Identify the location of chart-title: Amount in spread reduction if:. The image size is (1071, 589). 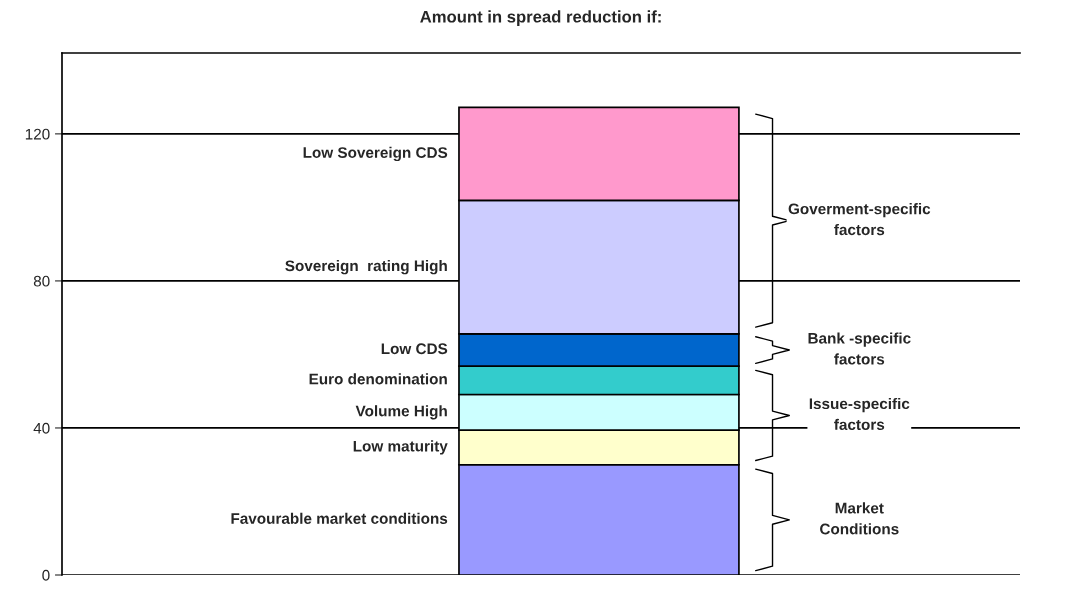
(540, 18).